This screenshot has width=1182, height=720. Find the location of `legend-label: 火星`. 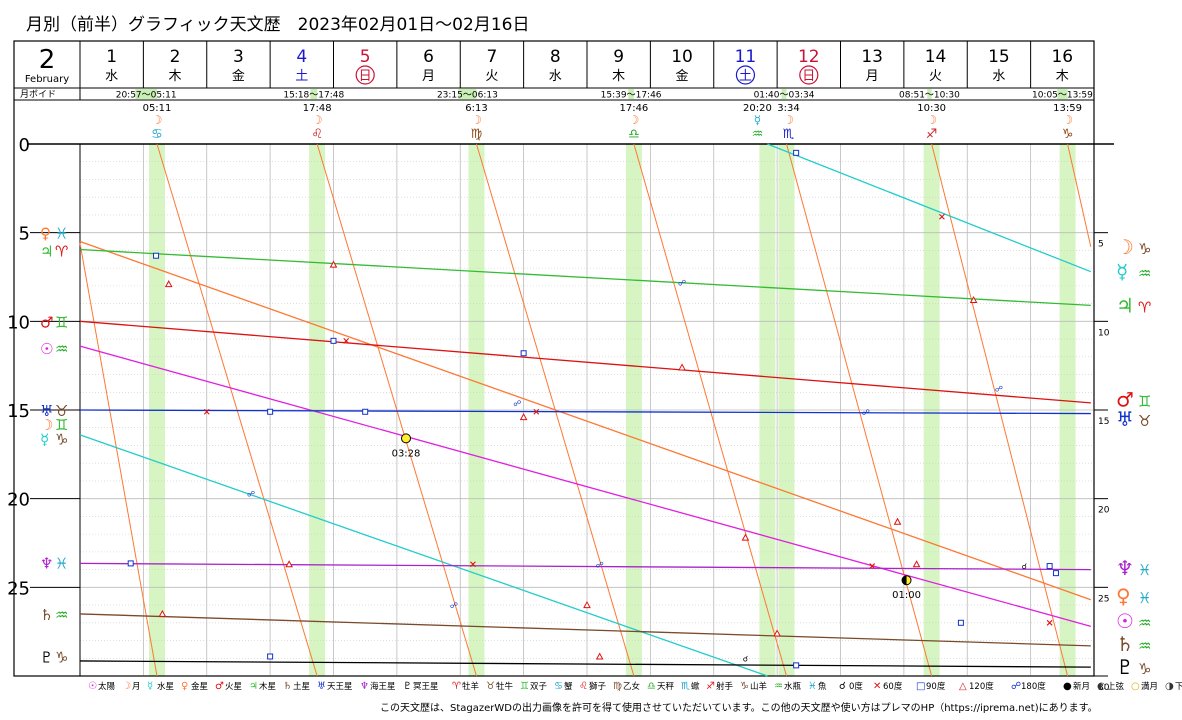

legend-label: 火星 is located at coordinates (233, 687).